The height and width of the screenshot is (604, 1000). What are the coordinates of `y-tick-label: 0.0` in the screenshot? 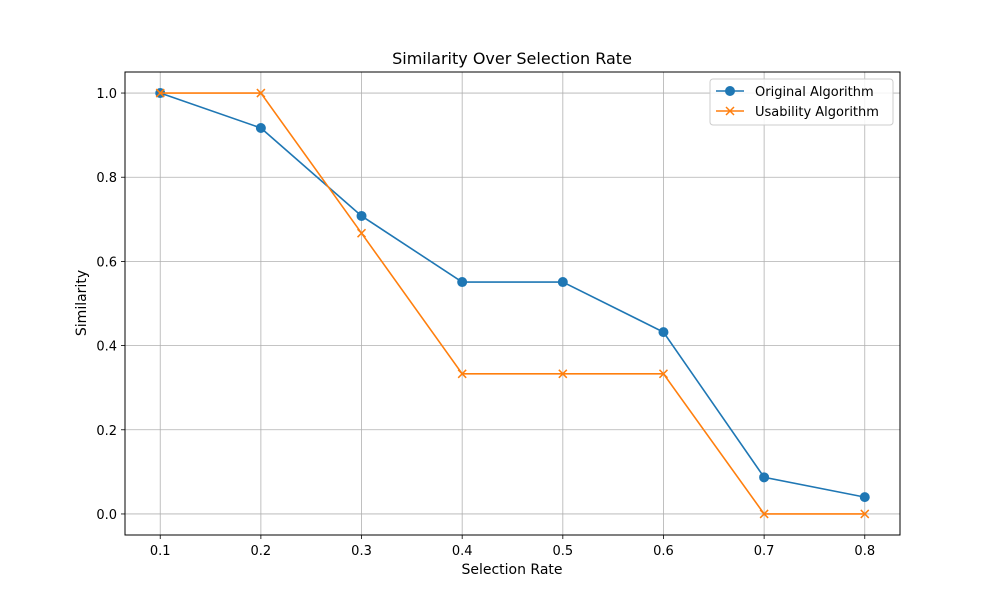 It's located at (106, 515).